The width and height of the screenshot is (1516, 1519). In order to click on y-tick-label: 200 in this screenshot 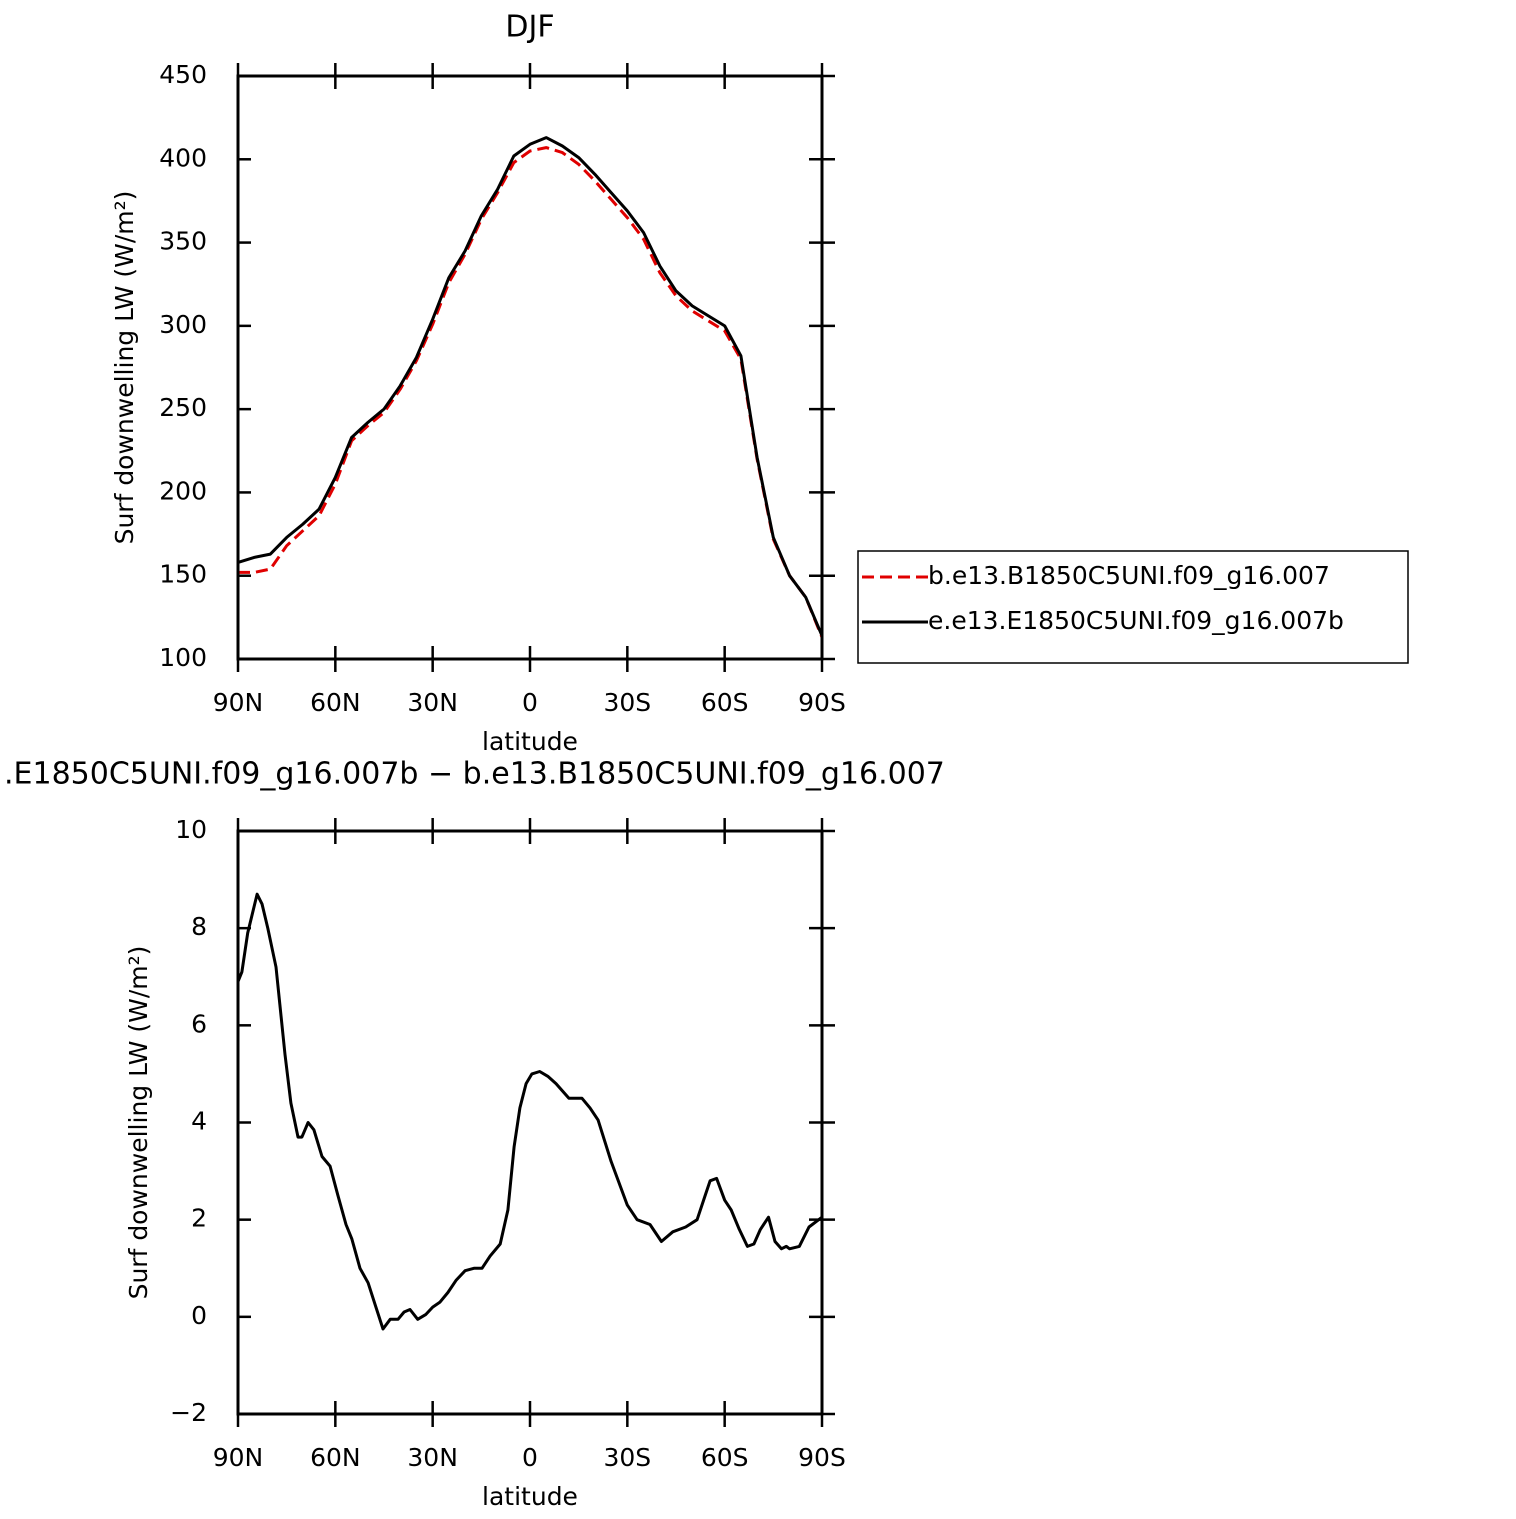, I will do `click(183, 490)`.